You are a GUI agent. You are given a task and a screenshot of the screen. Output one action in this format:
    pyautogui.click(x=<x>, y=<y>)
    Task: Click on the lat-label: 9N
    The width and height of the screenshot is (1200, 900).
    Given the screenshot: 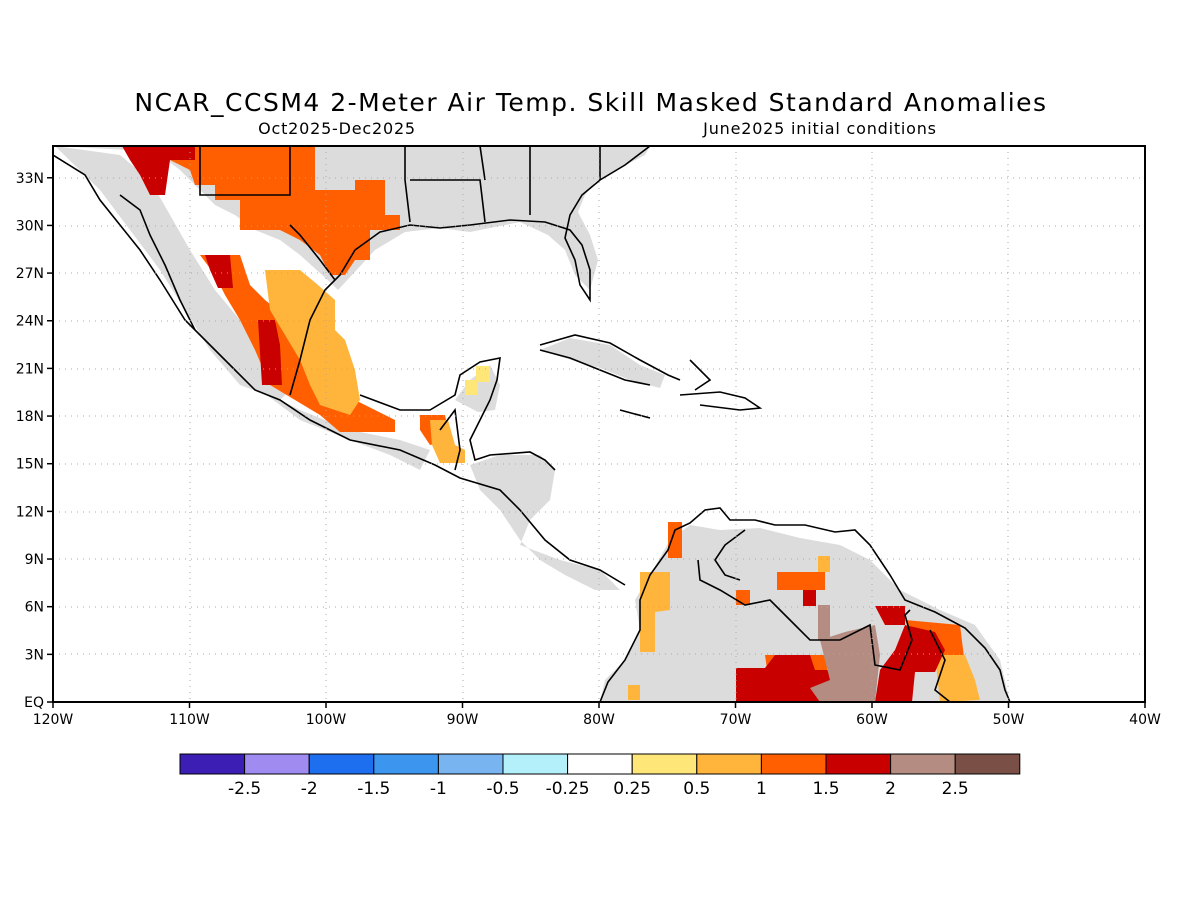 What is the action you would take?
    pyautogui.click(x=34, y=560)
    